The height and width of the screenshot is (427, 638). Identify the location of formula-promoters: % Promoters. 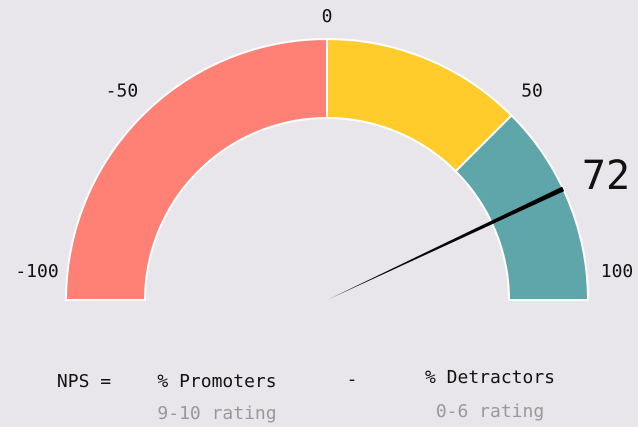
(216, 381).